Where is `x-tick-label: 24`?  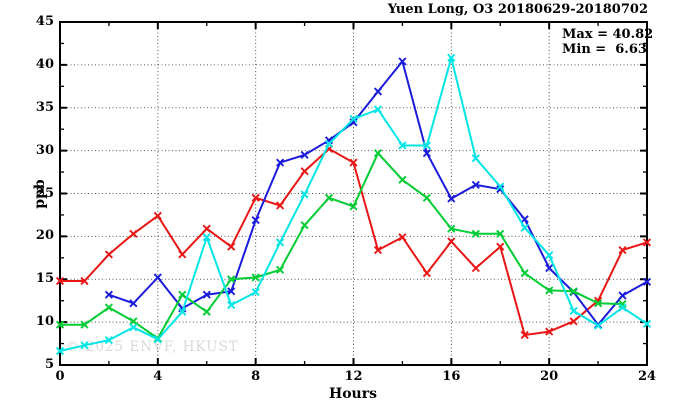 x-tick-label: 24 is located at coordinates (647, 376).